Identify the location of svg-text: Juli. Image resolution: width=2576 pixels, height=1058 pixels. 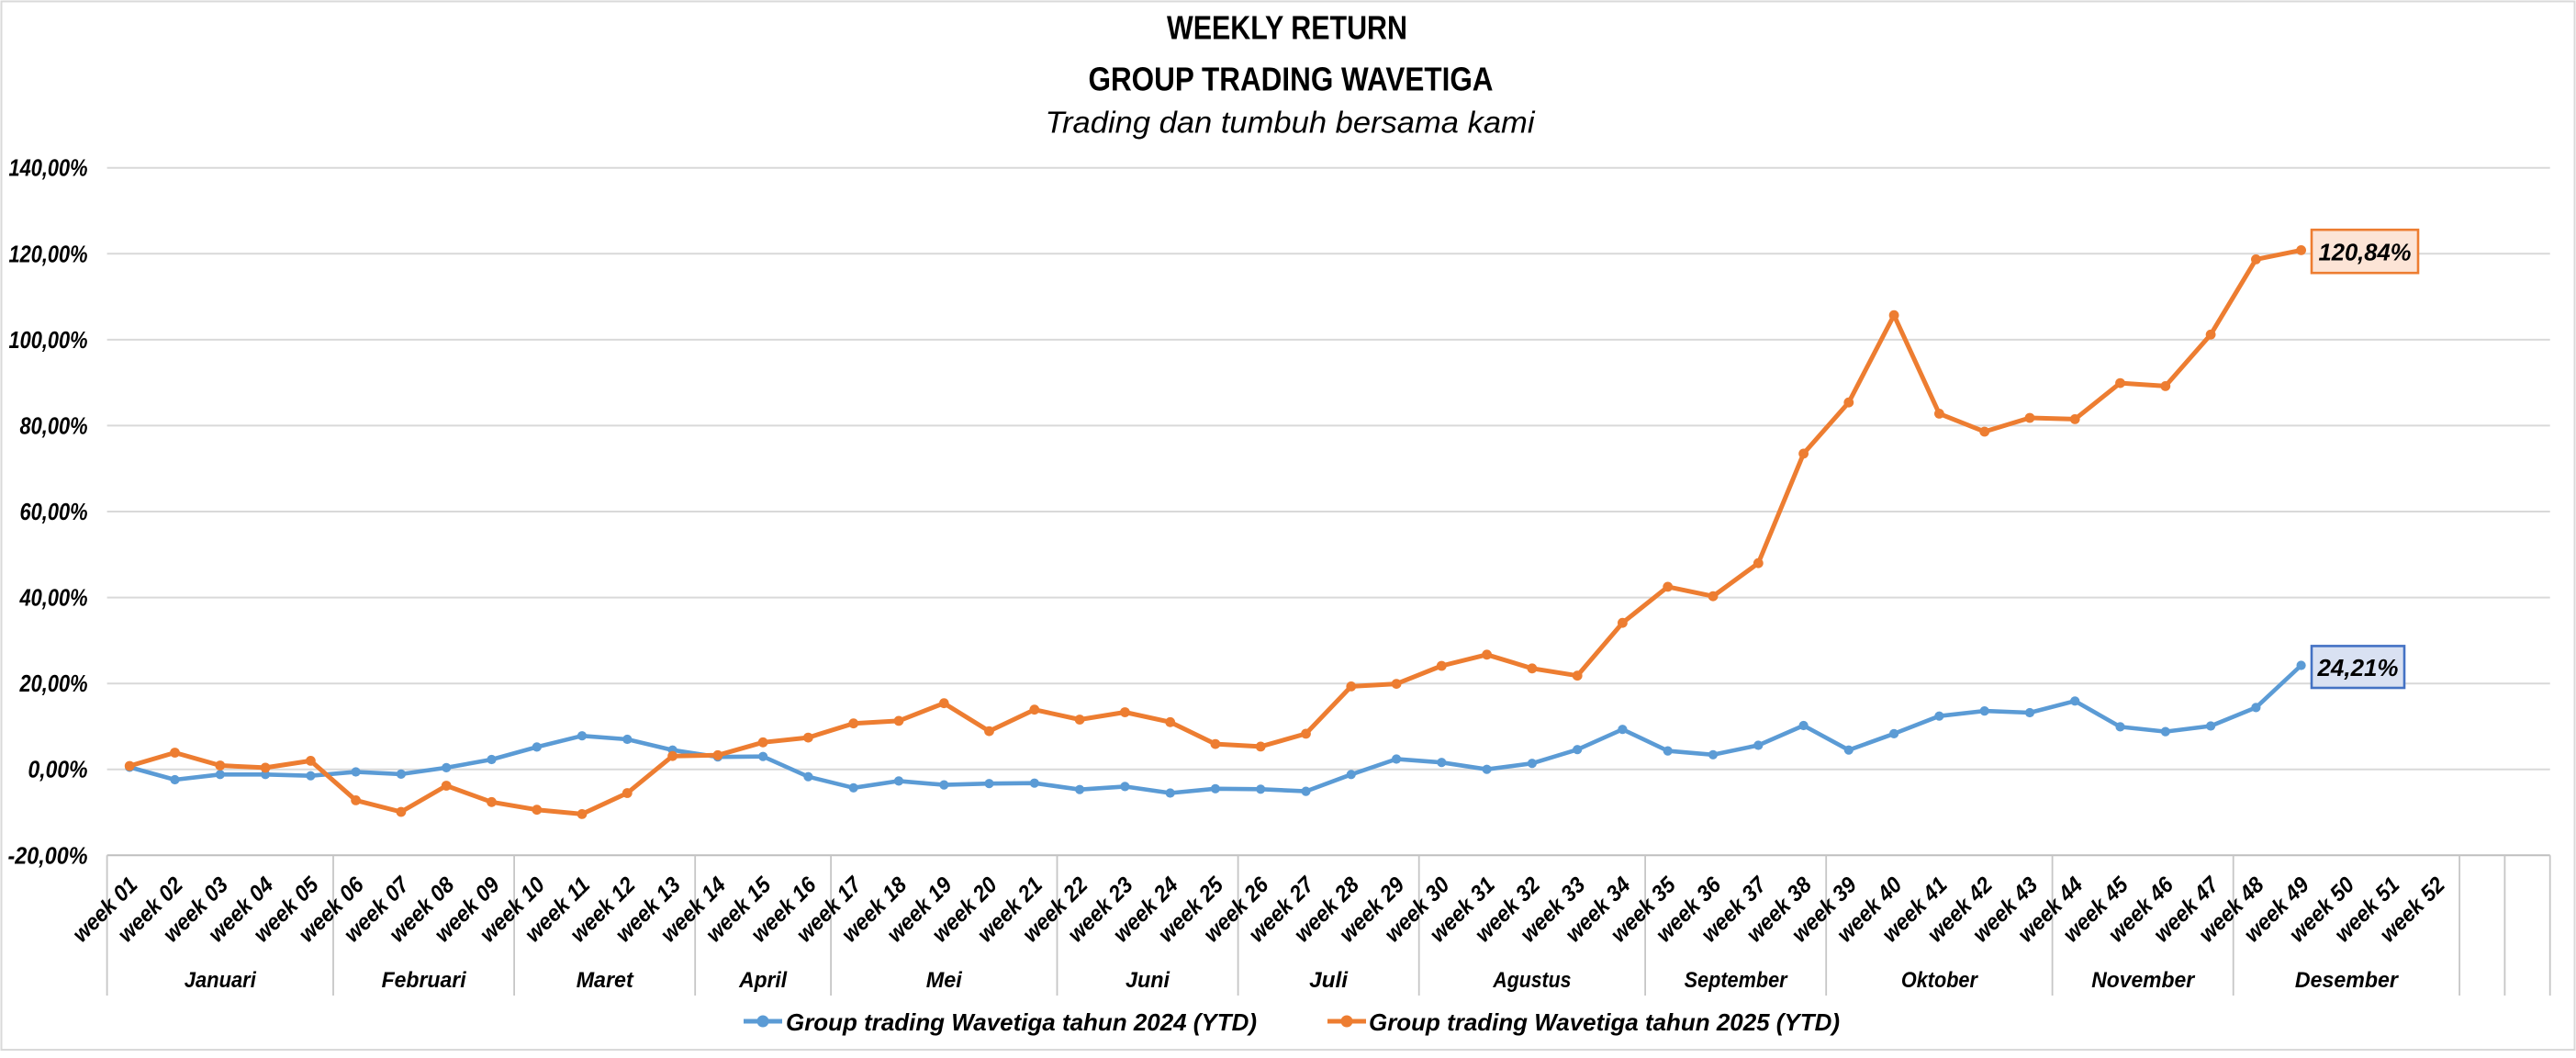
(1329, 980).